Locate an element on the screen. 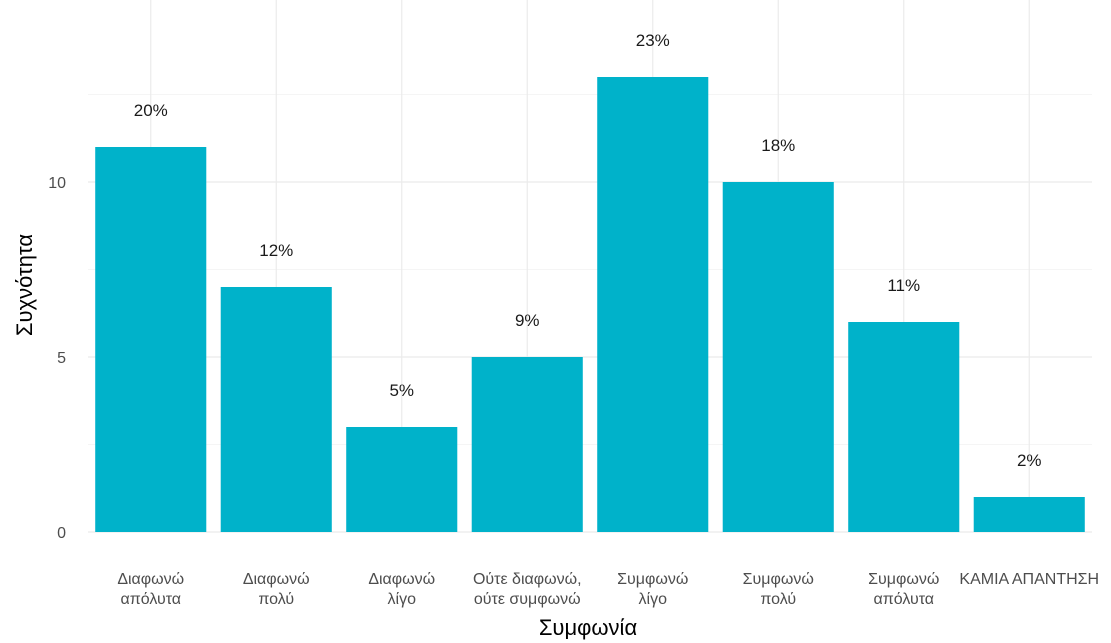 Image resolution: width=1111 pixels, height=643 pixels. y-axis-ticks: 0 5 10 is located at coordinates (57, 358).